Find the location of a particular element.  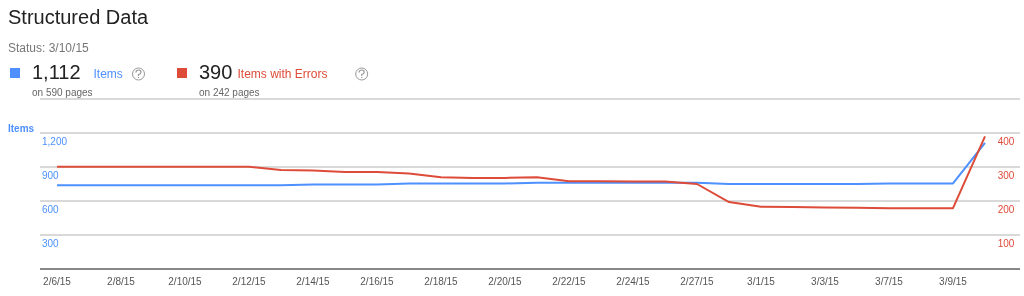

x-tick-label: 2/8/15 is located at coordinates (121, 281).